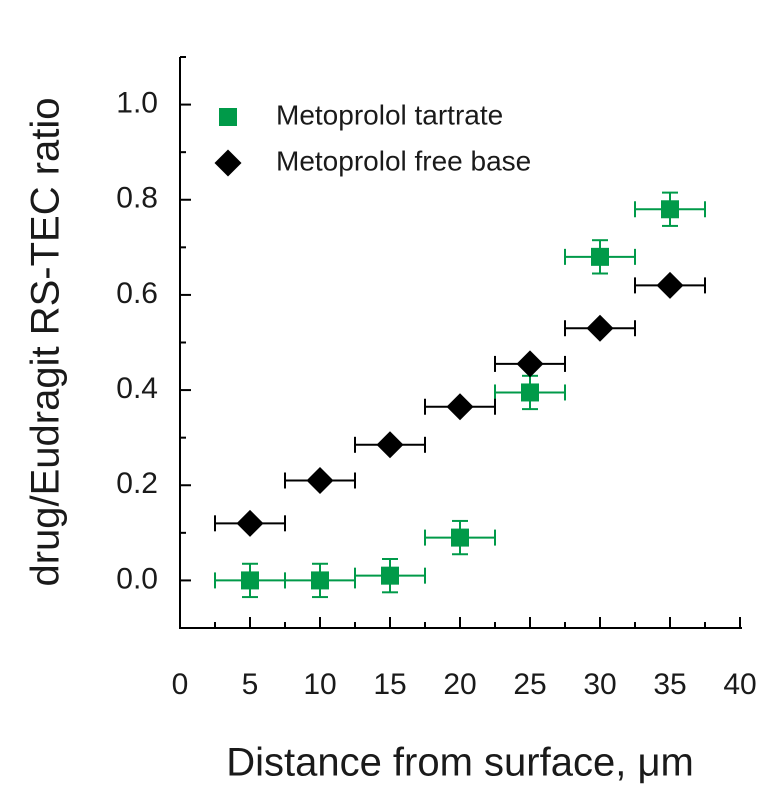  I want to click on y-tick-label: 0.2, so click(137, 483).